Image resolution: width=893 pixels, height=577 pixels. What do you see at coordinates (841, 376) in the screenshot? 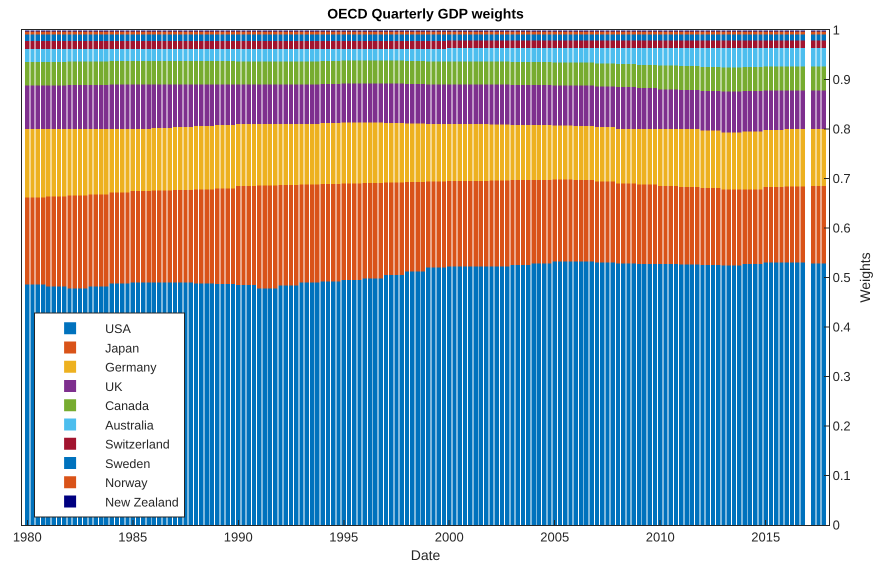
I see `y-tick-label: 0.3` at bounding box center [841, 376].